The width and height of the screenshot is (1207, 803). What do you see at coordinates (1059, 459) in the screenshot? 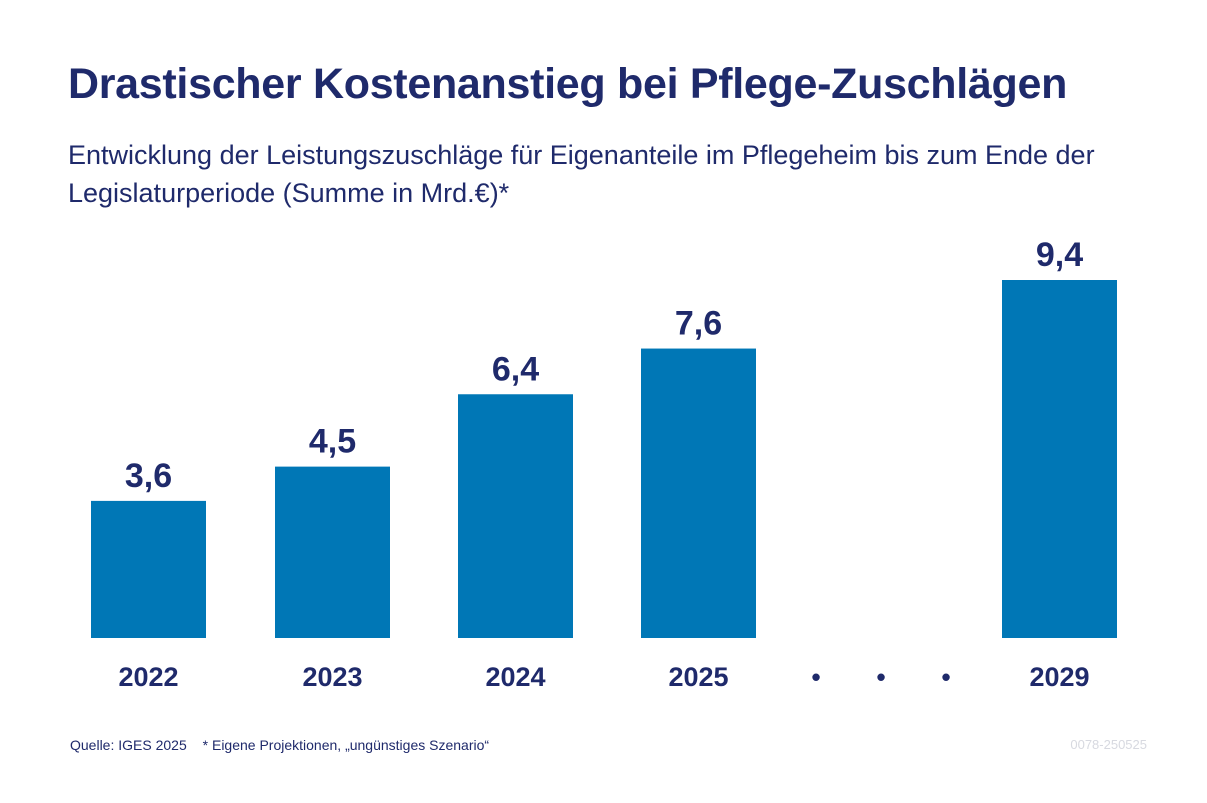
I see `bar-2029` at bounding box center [1059, 459].